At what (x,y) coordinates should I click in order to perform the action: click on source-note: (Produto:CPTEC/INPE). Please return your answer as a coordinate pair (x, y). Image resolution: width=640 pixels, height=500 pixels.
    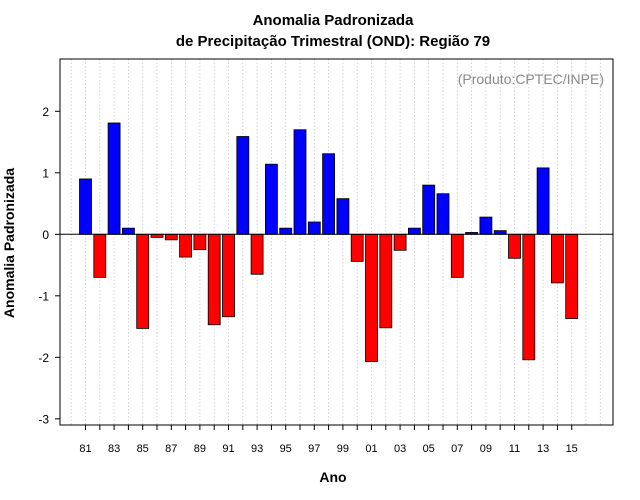
    Looking at the image, I should click on (531, 79).